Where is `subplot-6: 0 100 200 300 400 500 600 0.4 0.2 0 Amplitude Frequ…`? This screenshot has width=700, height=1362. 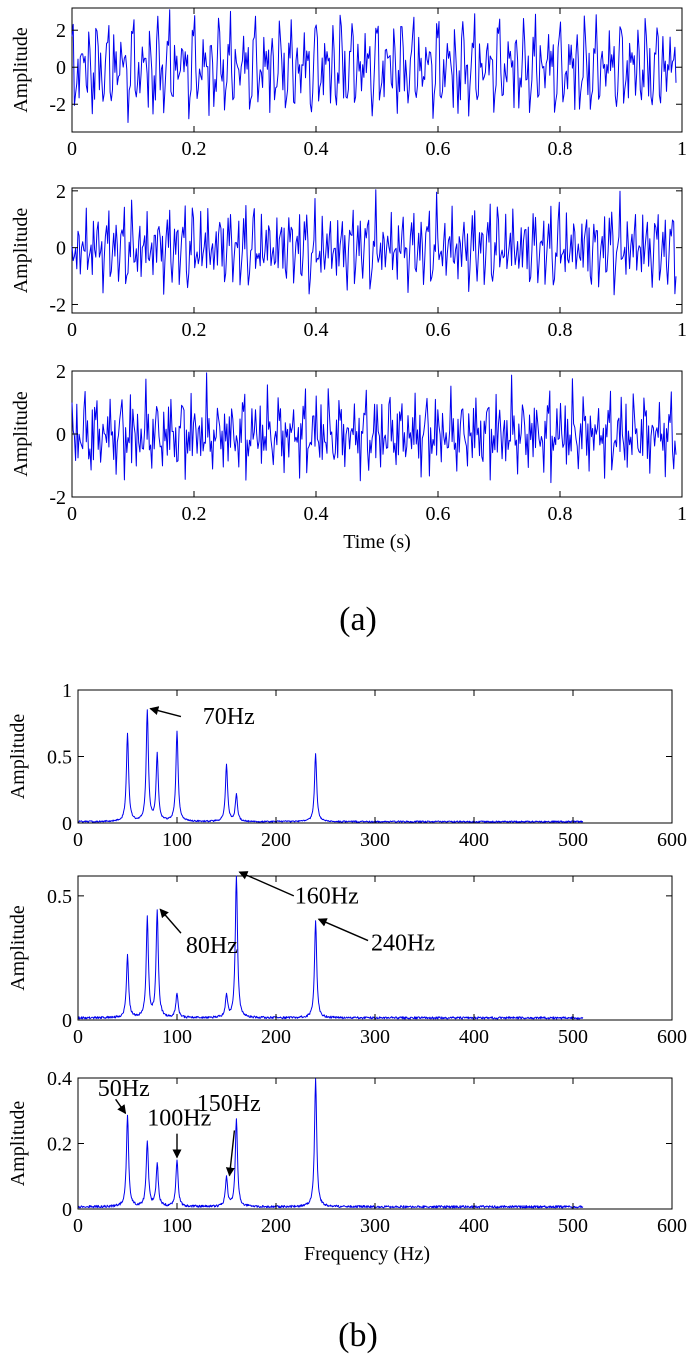 subplot-6: 0 100 200 300 400 500 600 0.4 0.2 0 Amplitude Frequ… is located at coordinates (347, 1166).